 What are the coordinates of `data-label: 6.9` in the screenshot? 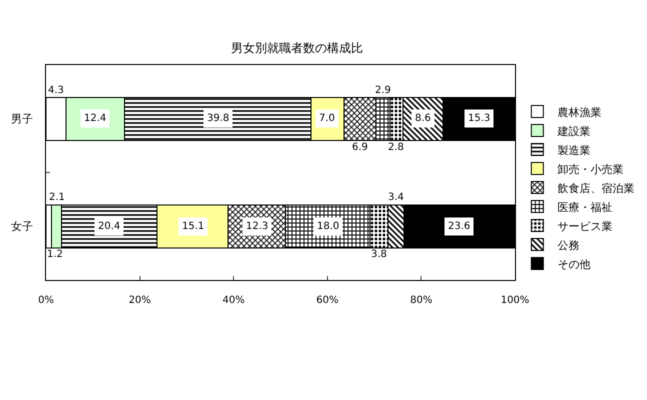 It's located at (360, 147).